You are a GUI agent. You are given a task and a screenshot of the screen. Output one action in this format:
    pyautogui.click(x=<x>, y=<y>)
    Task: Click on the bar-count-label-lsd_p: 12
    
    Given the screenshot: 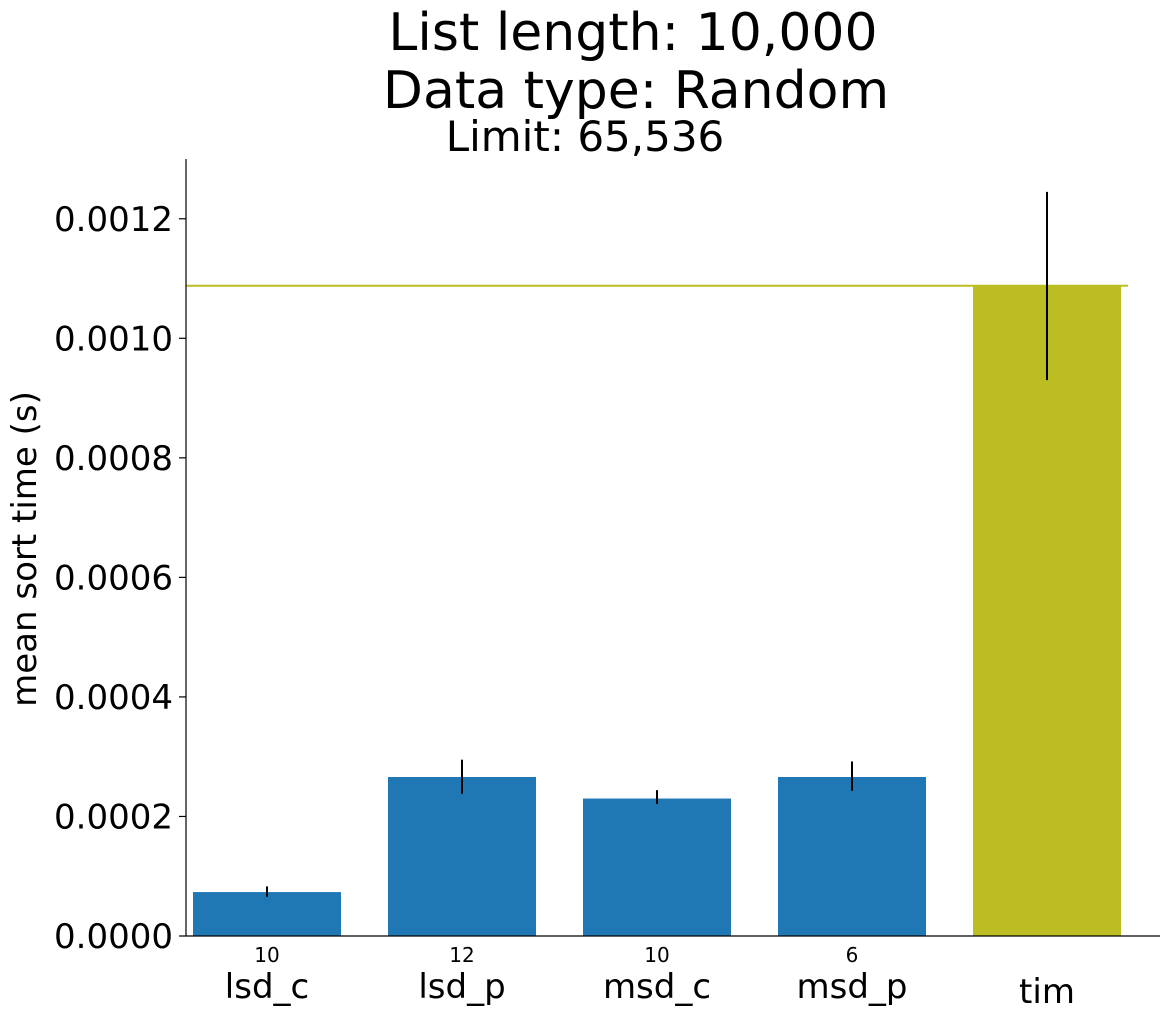 What is the action you would take?
    pyautogui.click(x=461, y=955)
    